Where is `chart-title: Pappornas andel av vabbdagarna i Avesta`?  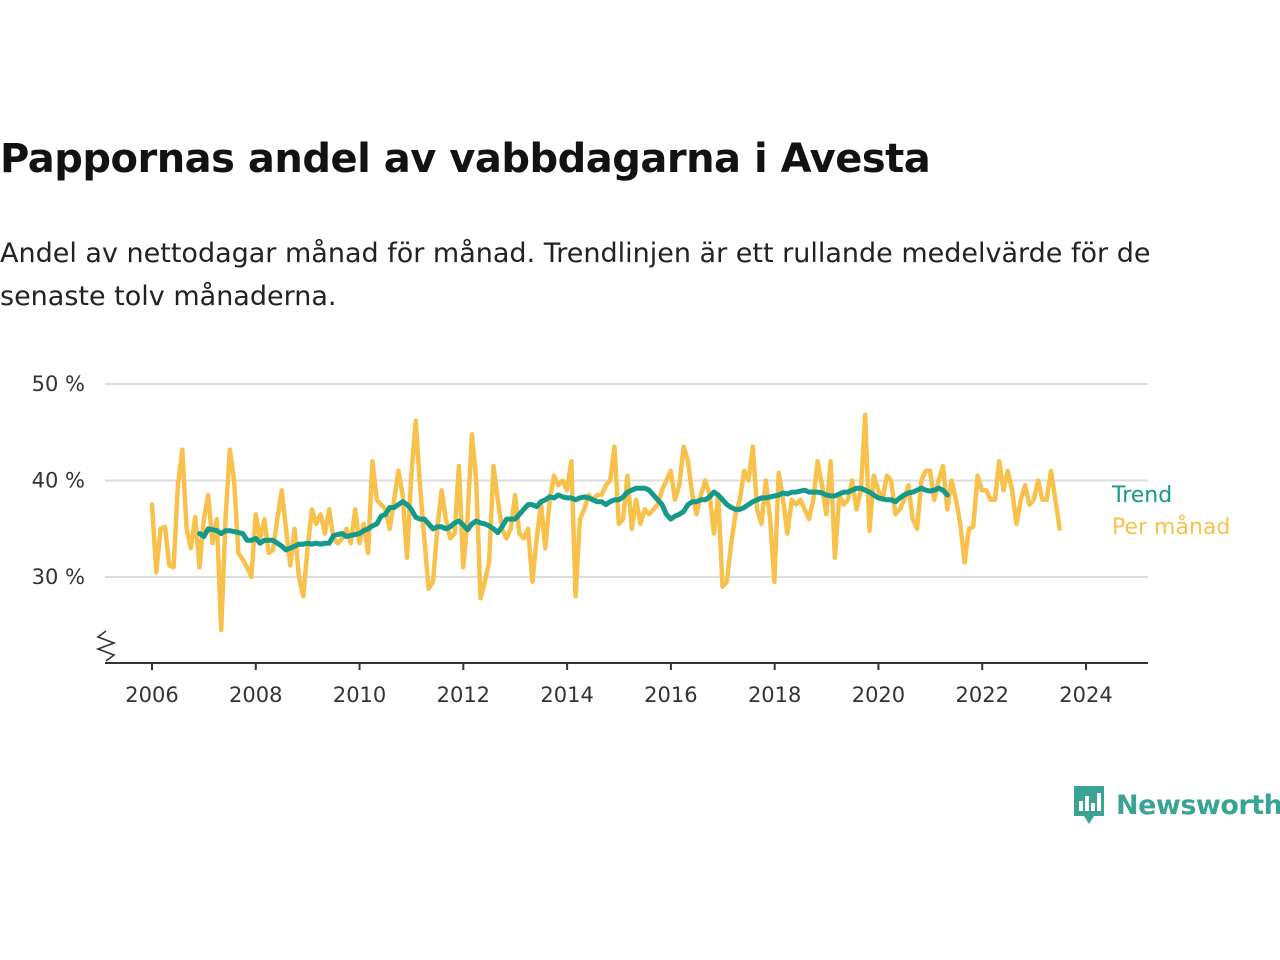 chart-title: Pappornas andel av vabbdagarna i Avesta is located at coordinates (465, 159).